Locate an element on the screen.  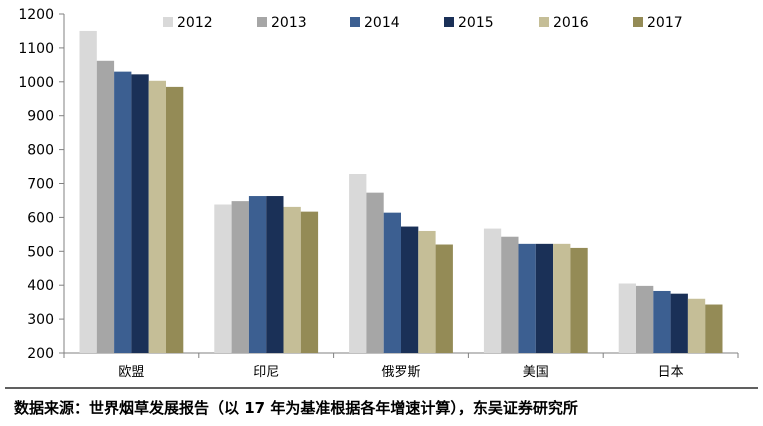
x-tick-label: 俄罗斯 is located at coordinates (400, 372).